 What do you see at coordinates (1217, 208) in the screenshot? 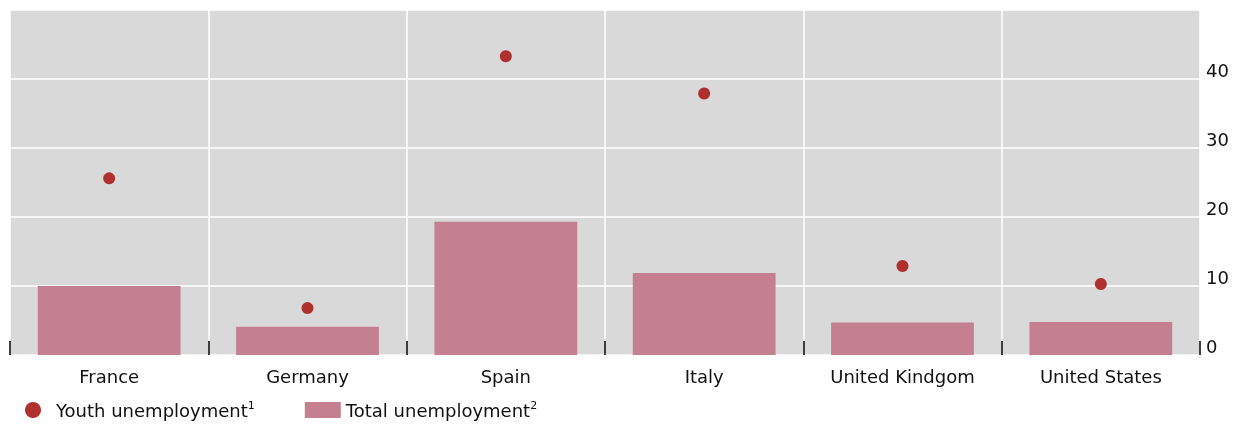
I see `y-tick-label: 20` at bounding box center [1217, 208].